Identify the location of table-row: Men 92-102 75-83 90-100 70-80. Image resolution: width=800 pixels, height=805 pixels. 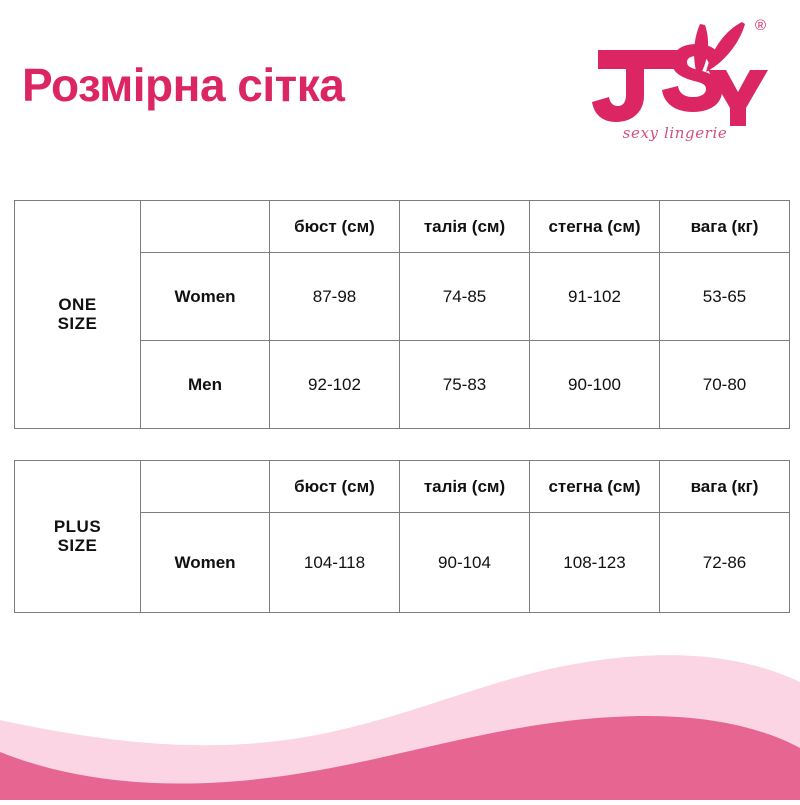
(402, 384).